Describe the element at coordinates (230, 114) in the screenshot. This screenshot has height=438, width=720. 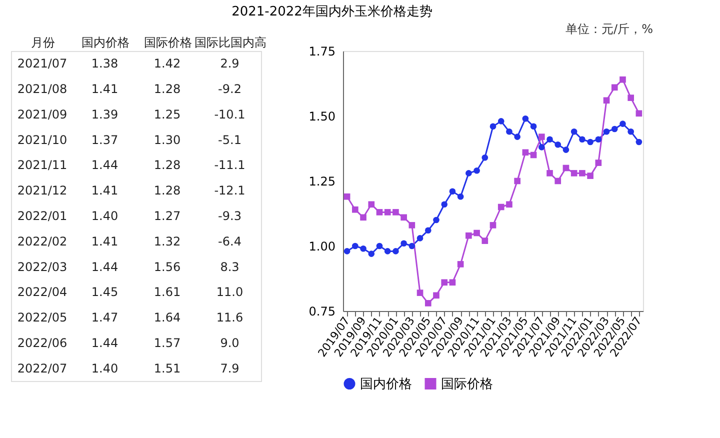
I see `data-label: -10.1` at that location.